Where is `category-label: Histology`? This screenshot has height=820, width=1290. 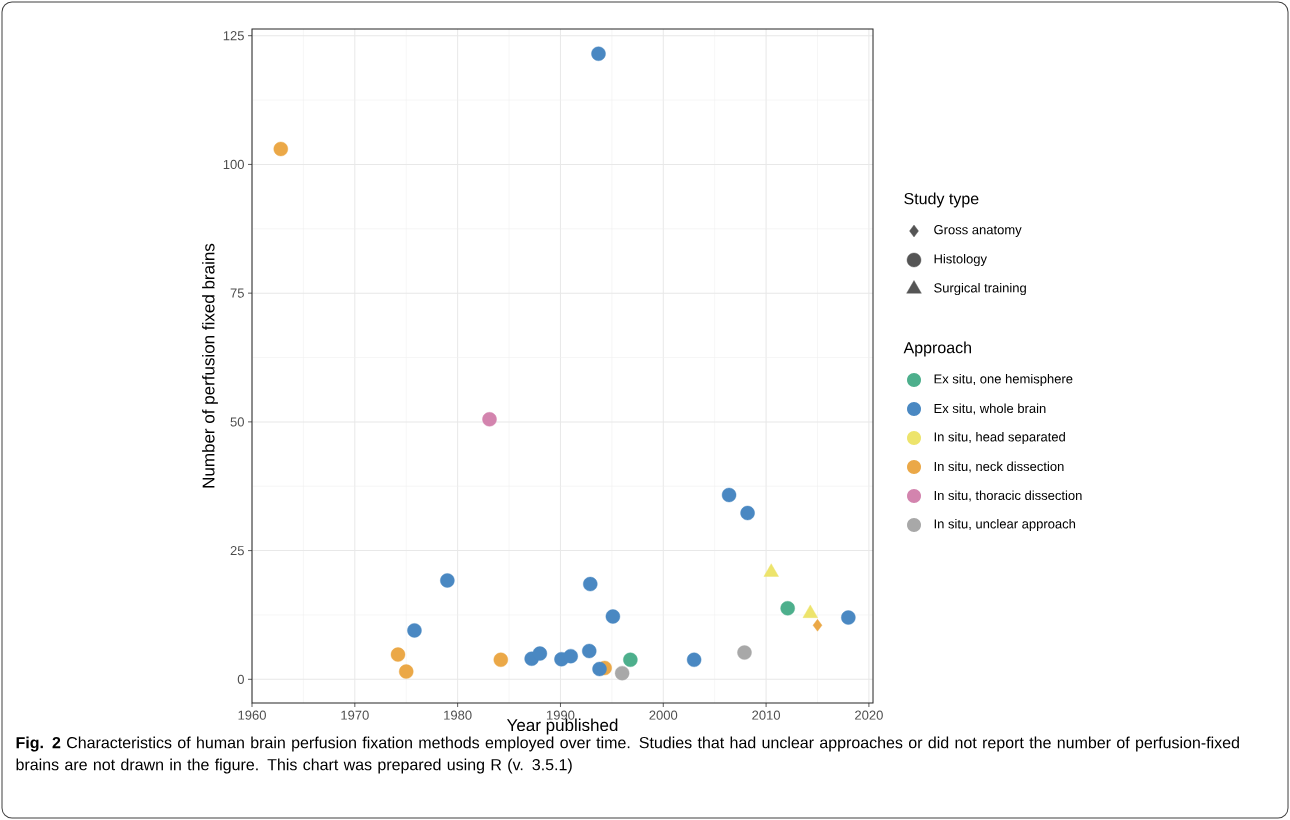
category-label: Histology is located at coordinates (960, 260).